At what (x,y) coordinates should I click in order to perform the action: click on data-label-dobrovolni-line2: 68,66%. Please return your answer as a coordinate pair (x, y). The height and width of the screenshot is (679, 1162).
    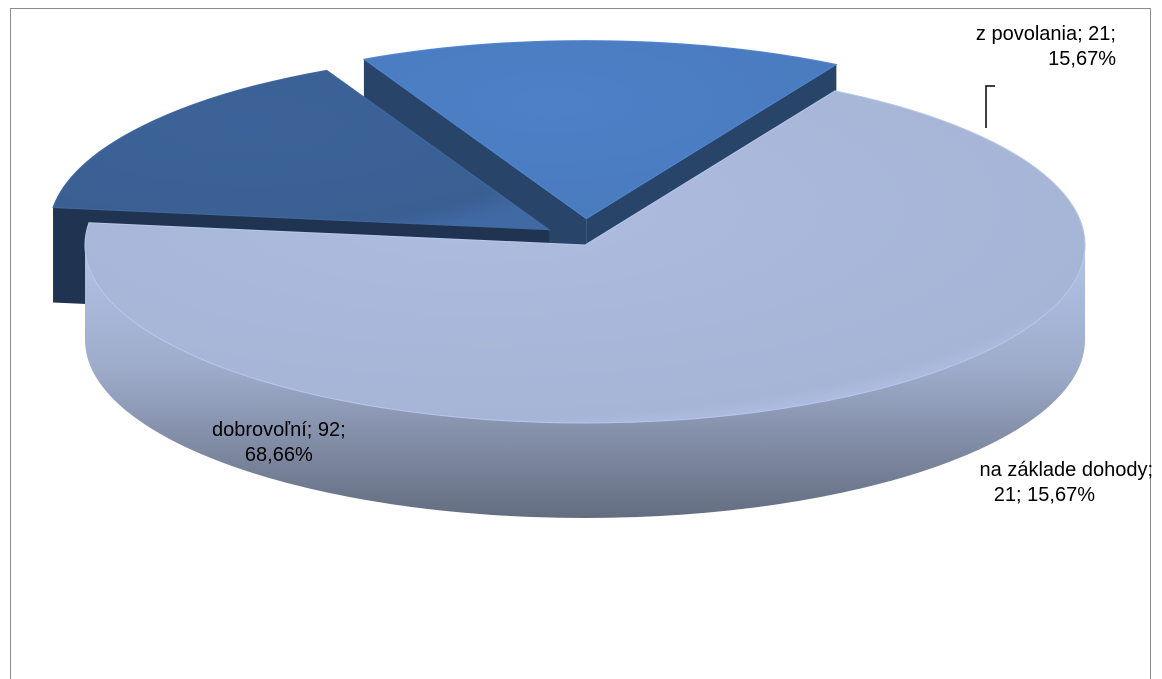
    Looking at the image, I should click on (278, 455).